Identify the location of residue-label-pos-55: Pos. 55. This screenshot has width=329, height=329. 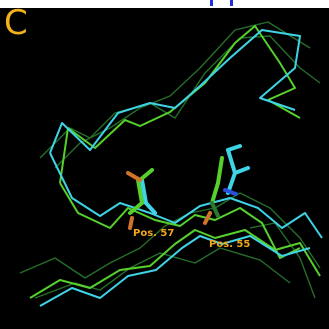
(230, 244).